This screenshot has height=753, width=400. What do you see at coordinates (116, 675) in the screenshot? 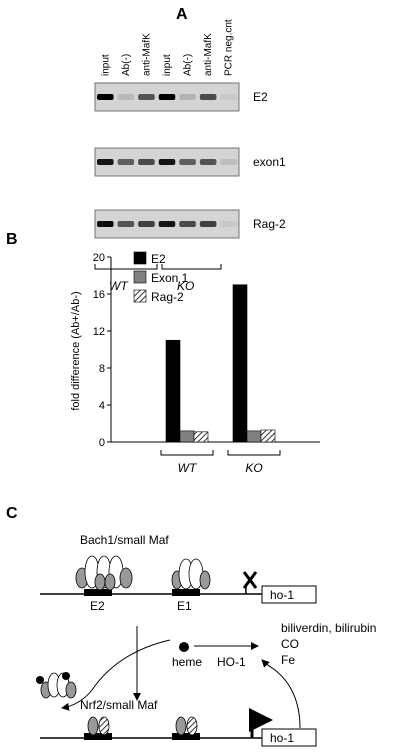
I see `displacement-arrow` at bounding box center [116, 675].